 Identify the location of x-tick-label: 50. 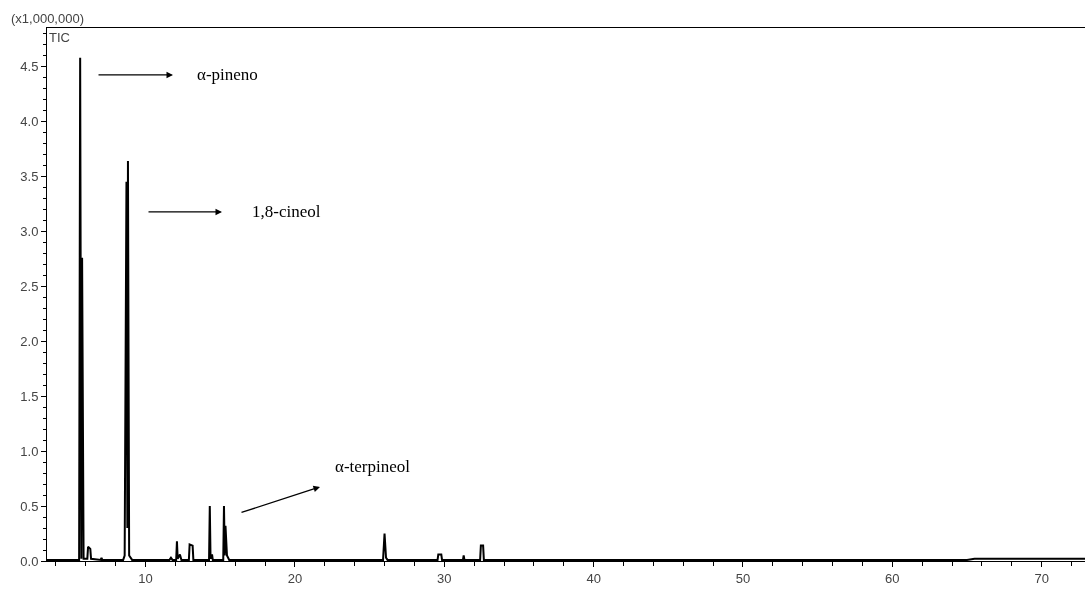
(743, 578).